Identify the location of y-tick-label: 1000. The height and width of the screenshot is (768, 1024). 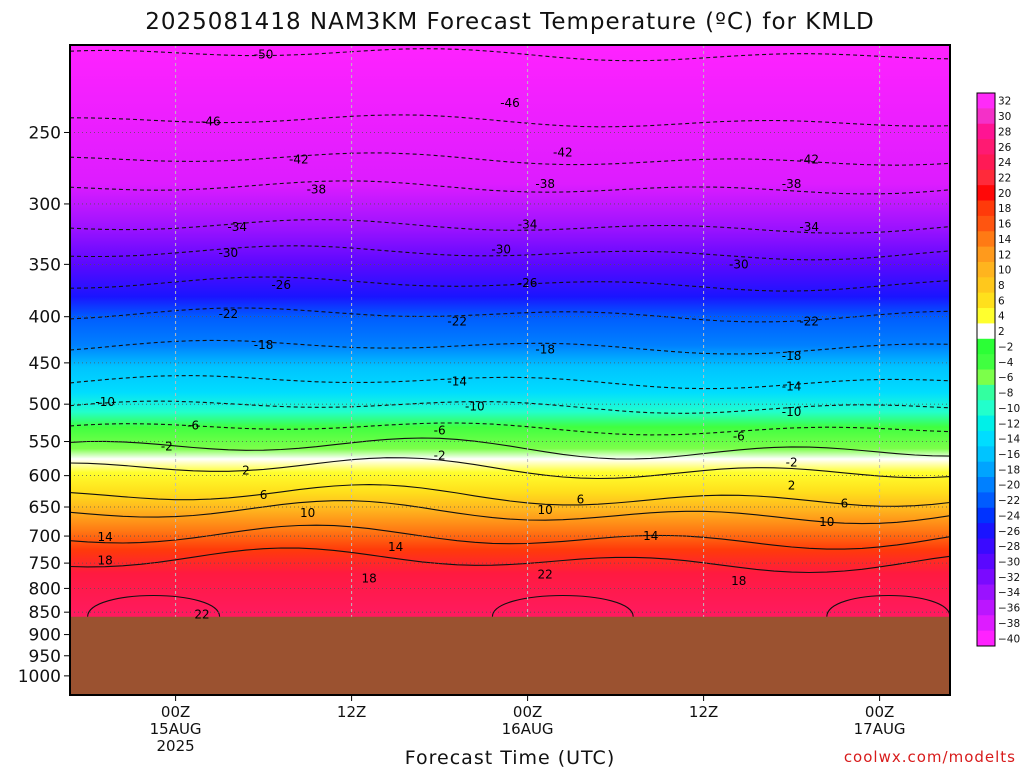
(39, 677).